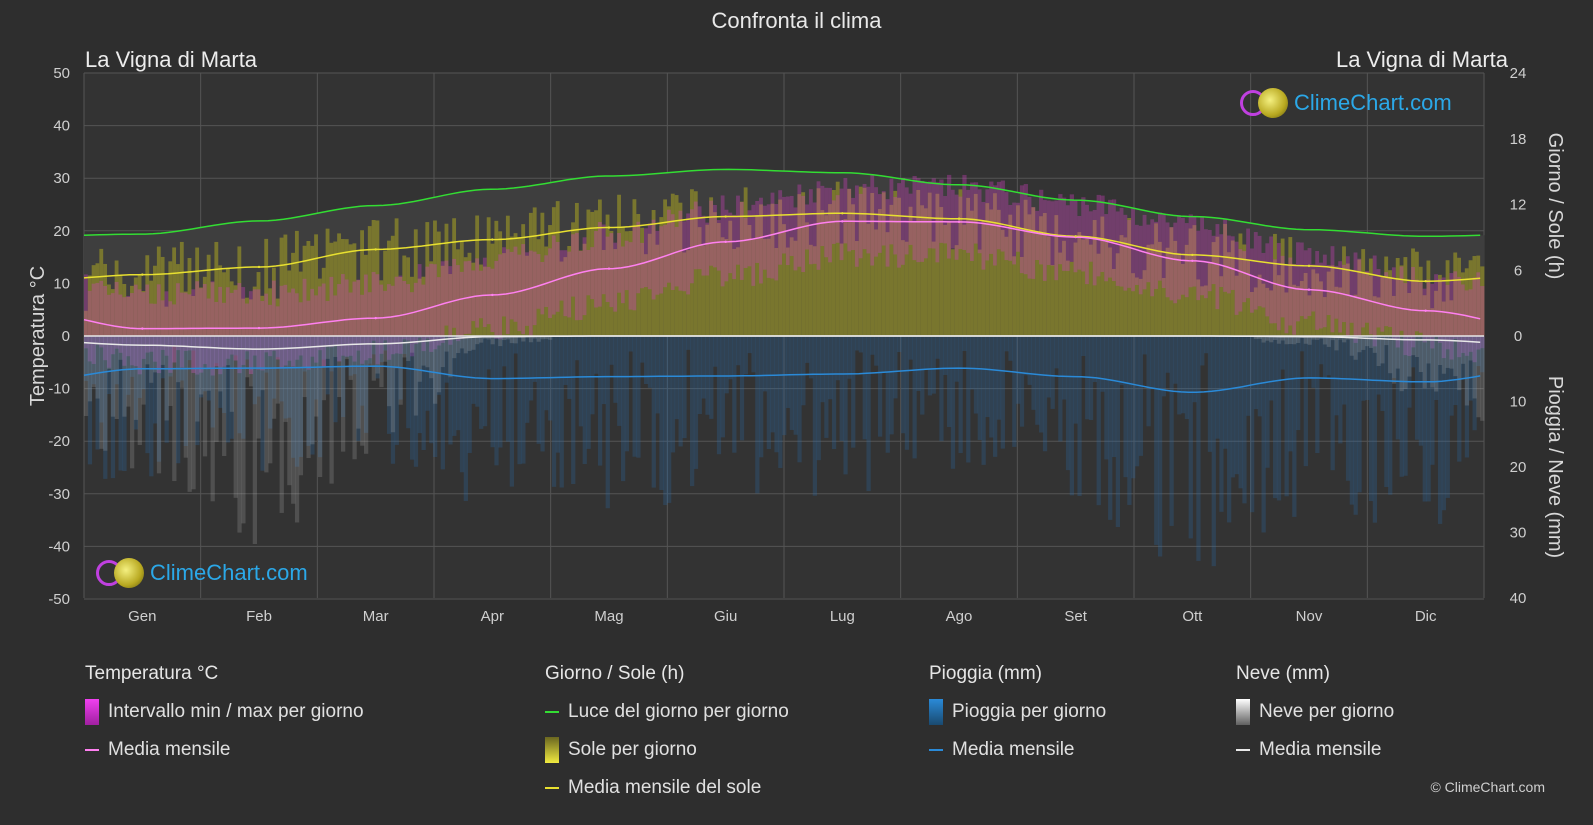 The image size is (1593, 825). I want to click on month-label: Set, so click(1075, 616).